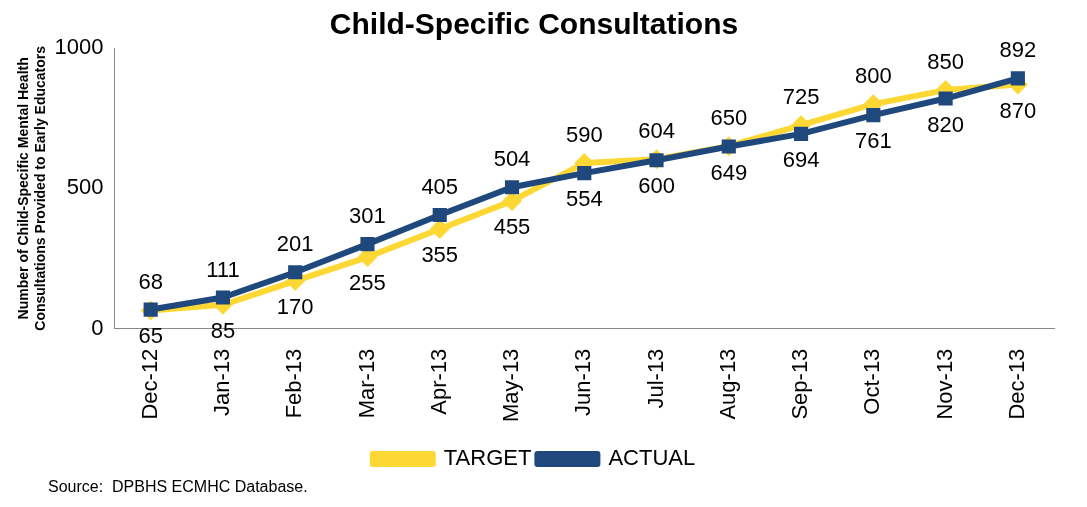 The width and height of the screenshot is (1087, 507). I want to click on x-tick-label: Dec-13, so click(1016, 384).